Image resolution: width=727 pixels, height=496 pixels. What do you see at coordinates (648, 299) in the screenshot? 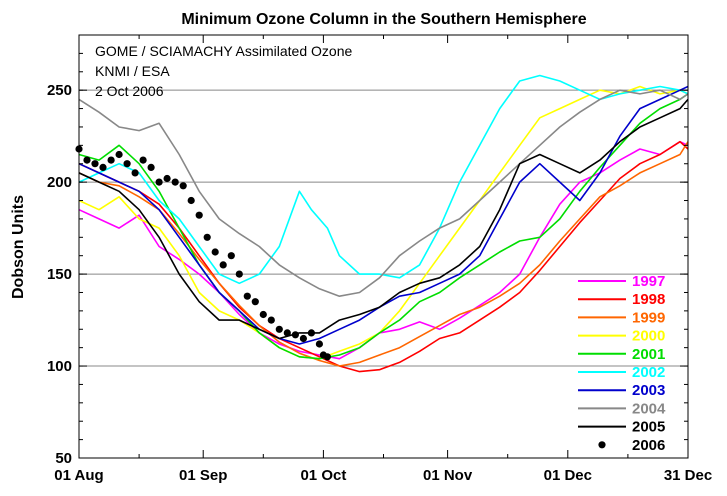
I see `legend-label-1998: 1998` at bounding box center [648, 299].